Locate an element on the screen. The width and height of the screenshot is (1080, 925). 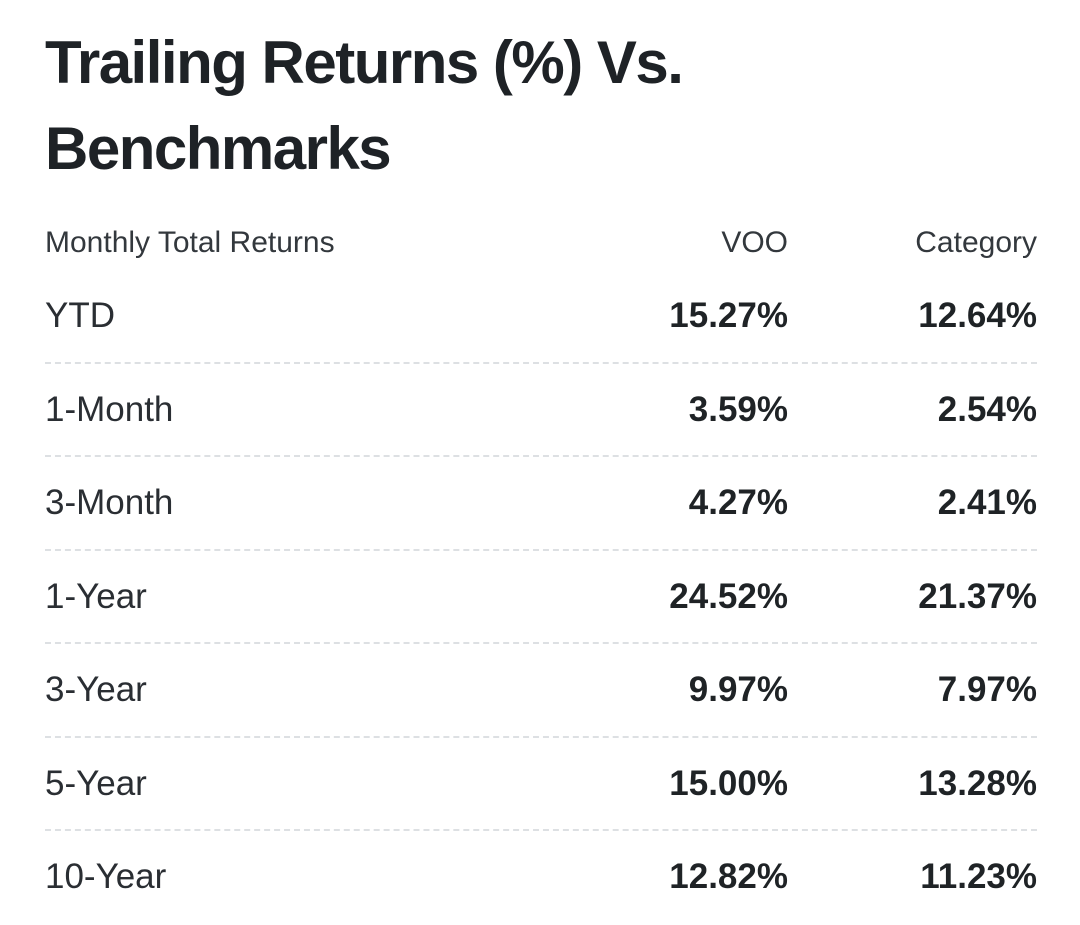
category-value: 12.64% is located at coordinates (977, 315).